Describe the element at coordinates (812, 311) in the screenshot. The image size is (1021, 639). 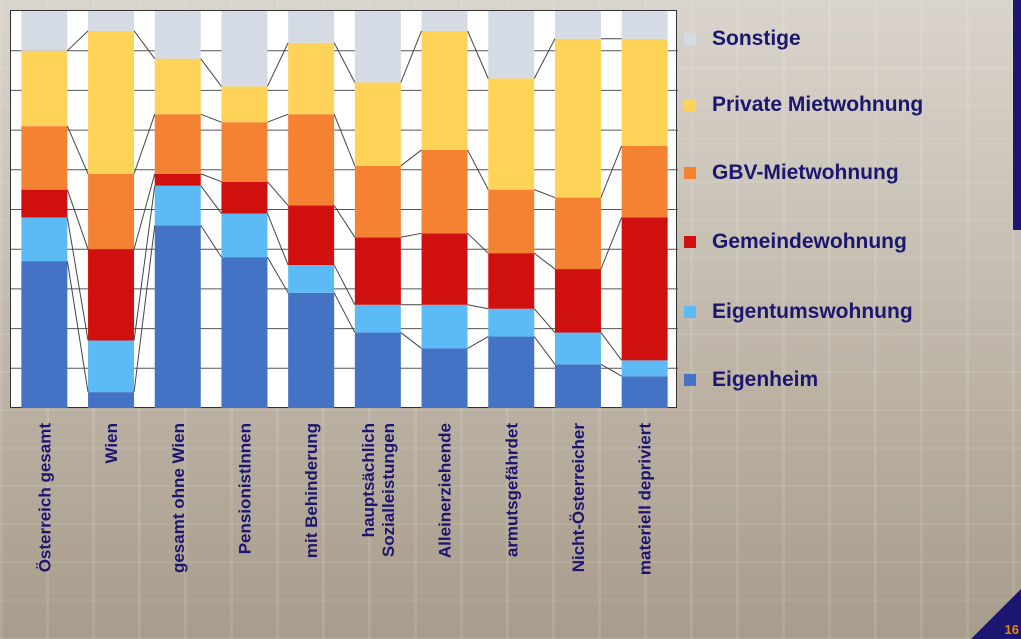
I see `legend-label: Eigentumswohnung` at that location.